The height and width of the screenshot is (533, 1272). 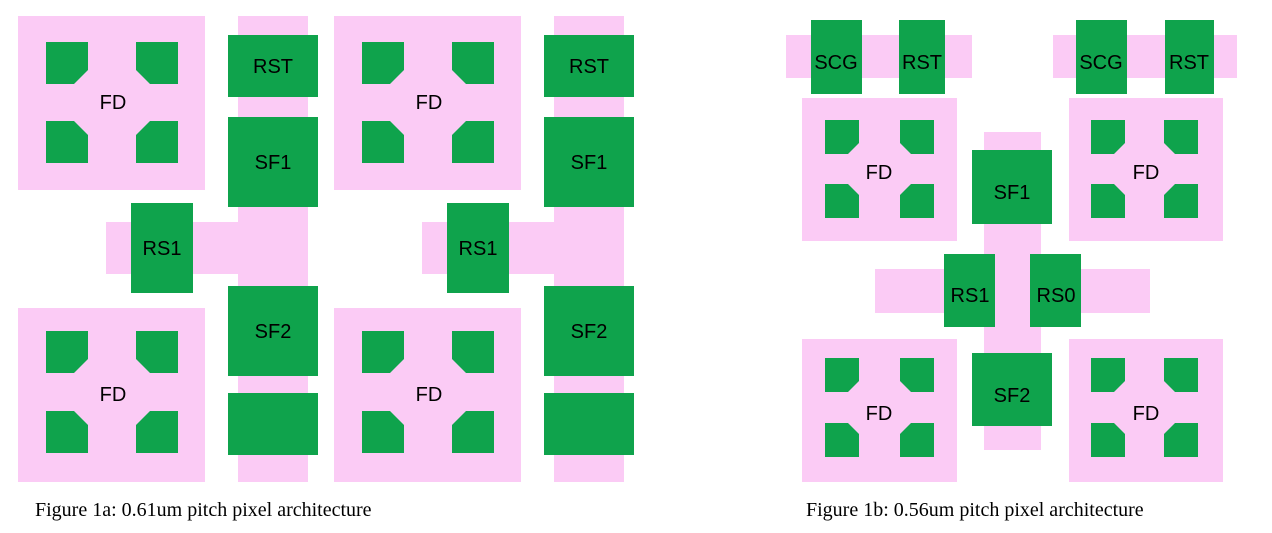 What do you see at coordinates (157, 432) in the screenshot?
I see `fd-a3-transfer-gate-bottom-right` at bounding box center [157, 432].